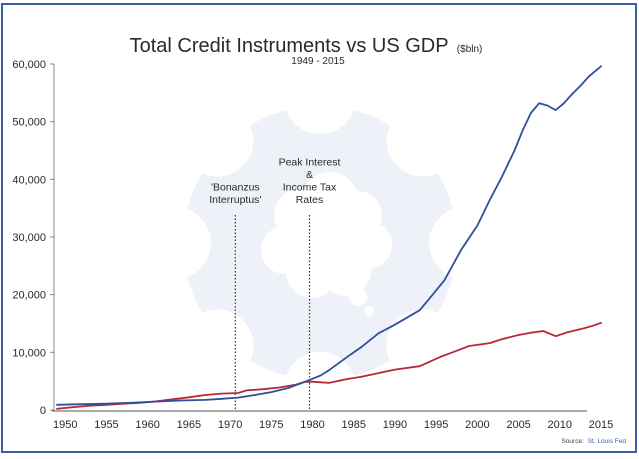  What do you see at coordinates (470, 49) in the screenshot?
I see `chart-title-unit: ($bln)` at bounding box center [470, 49].